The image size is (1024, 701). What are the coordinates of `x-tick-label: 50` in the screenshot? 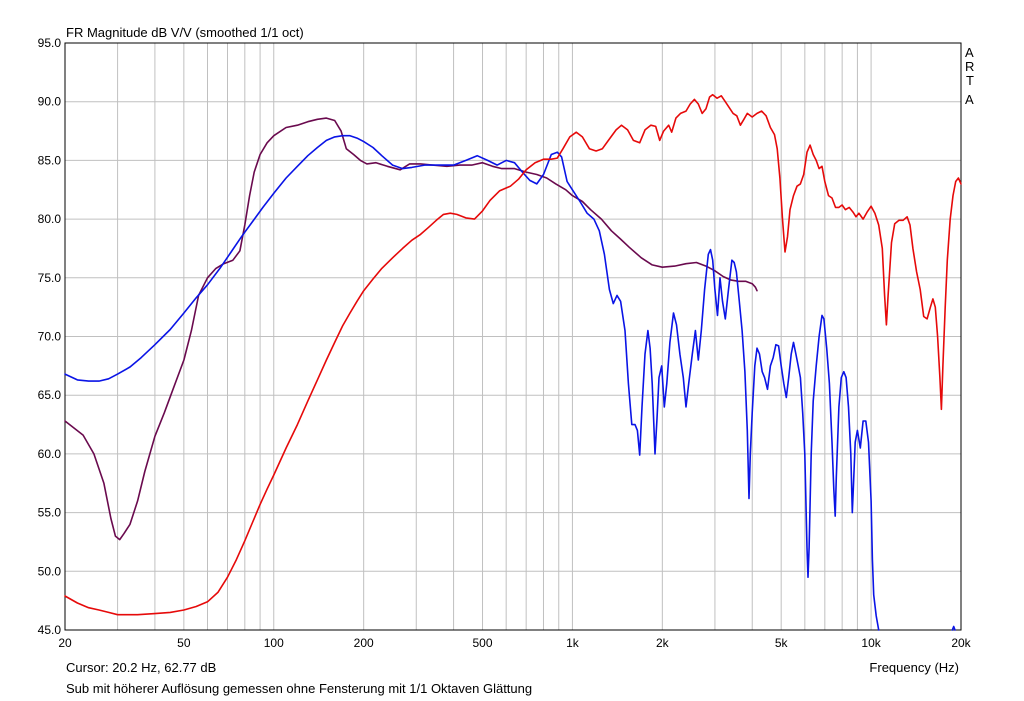 It's located at (184, 643).